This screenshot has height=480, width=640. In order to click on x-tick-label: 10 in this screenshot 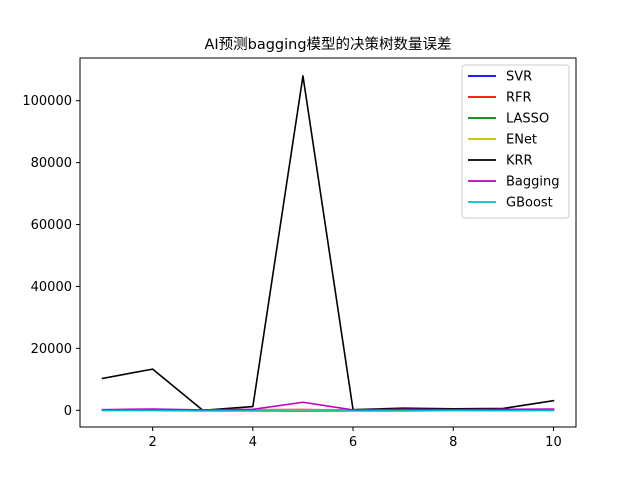, I will do `click(553, 442)`.